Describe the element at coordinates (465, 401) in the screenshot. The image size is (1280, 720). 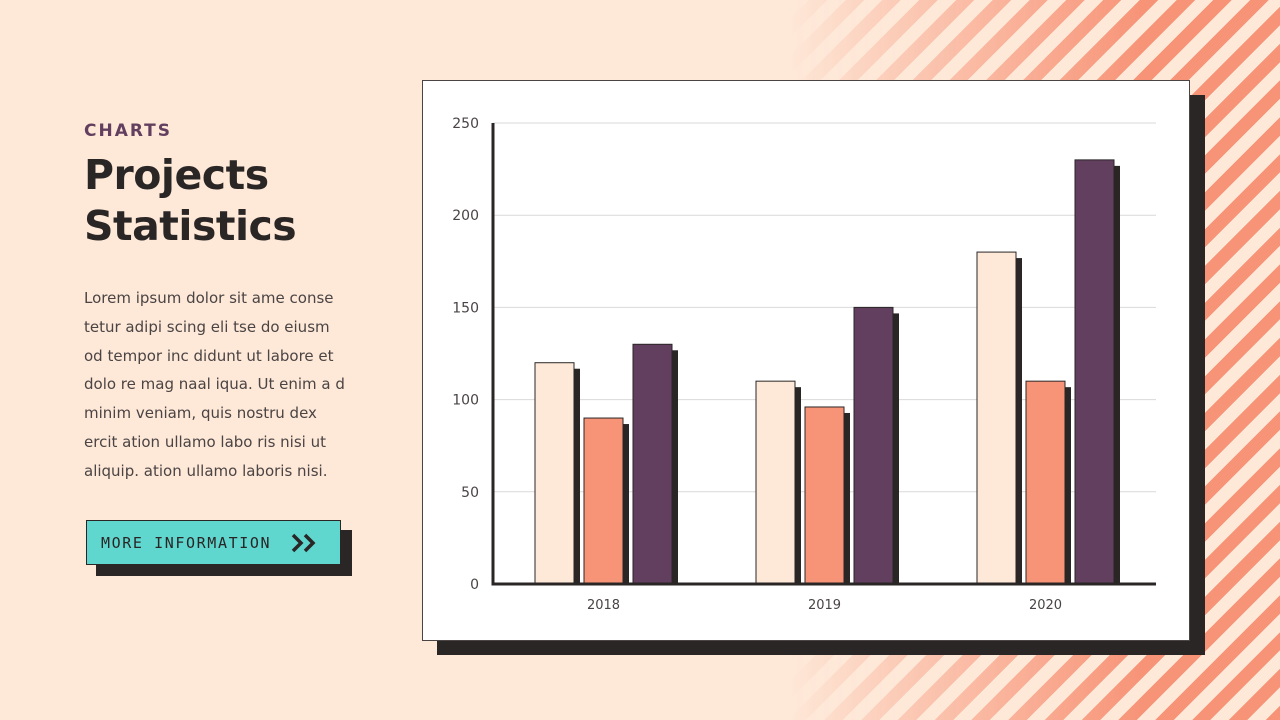
I see `y-tick-label: 100` at that location.